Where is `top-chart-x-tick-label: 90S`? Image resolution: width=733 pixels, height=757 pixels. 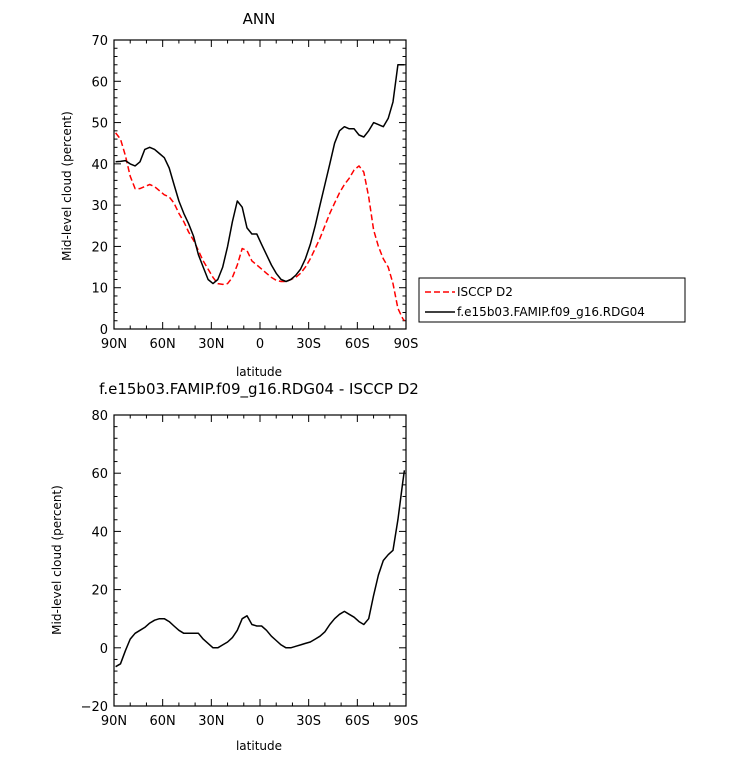
top-chart-x-tick-label: 90S is located at coordinates (406, 344).